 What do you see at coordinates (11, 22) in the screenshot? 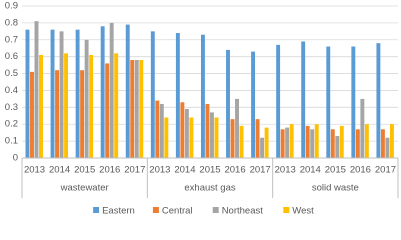
I see `y-tick-label: 0.8` at bounding box center [11, 22].